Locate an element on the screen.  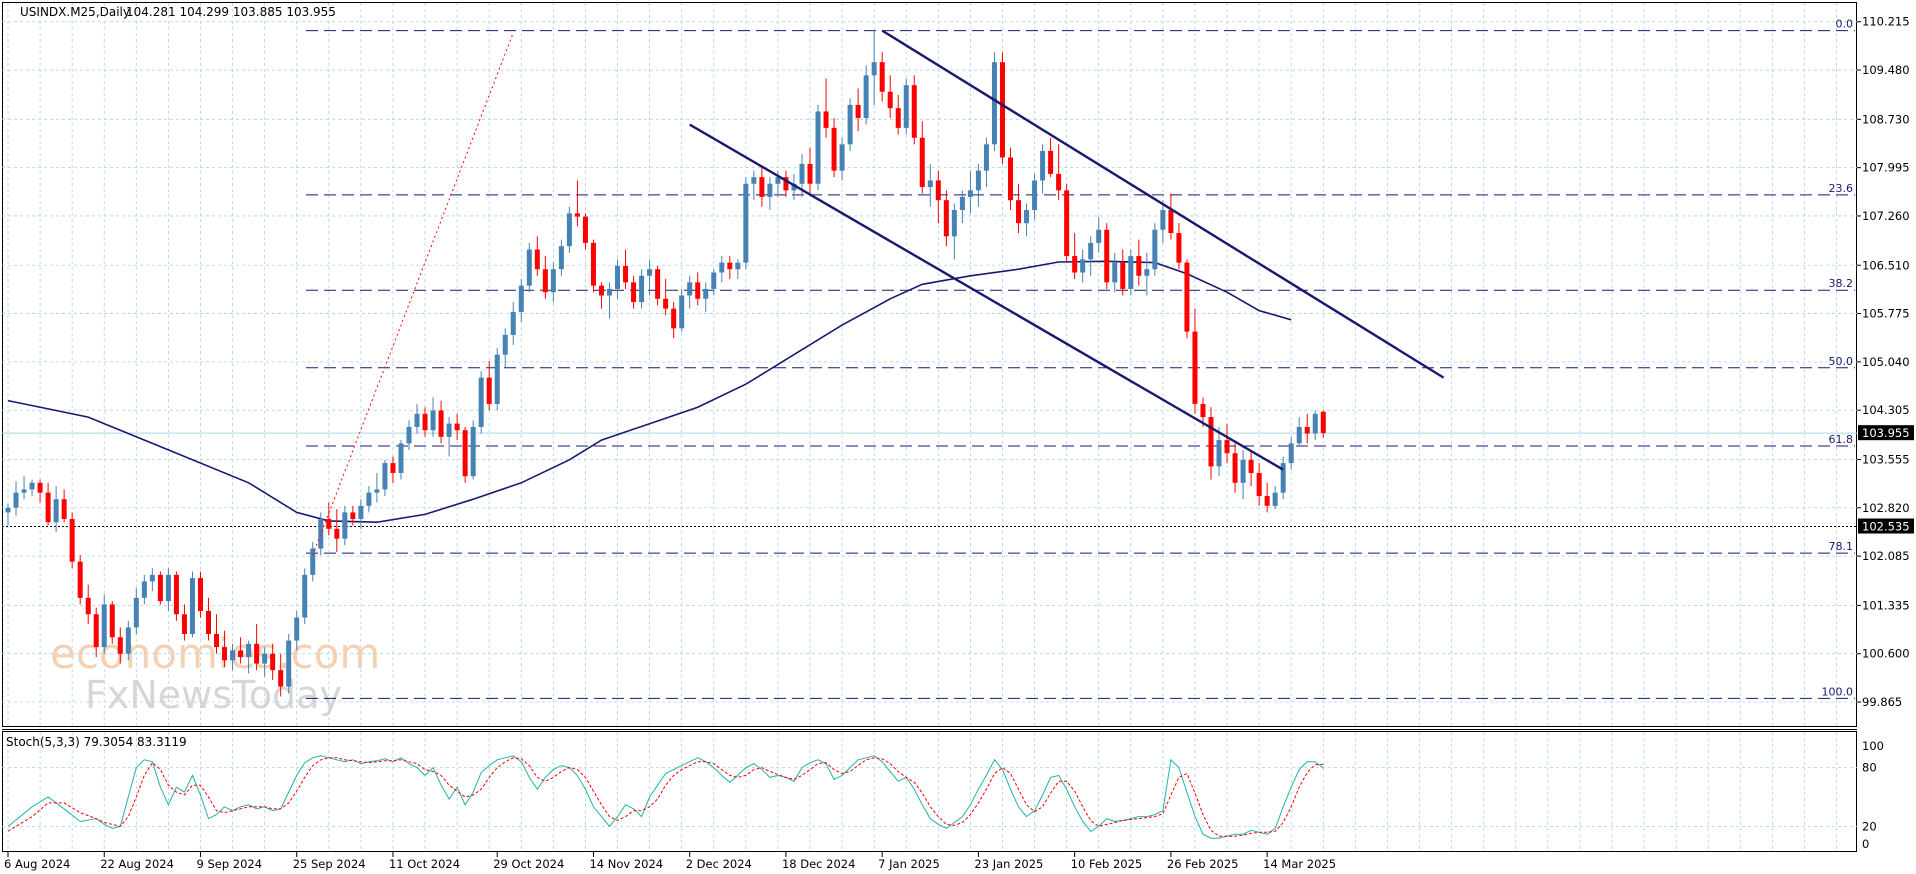
x-tick-label: 14 Nov 2024 is located at coordinates (626, 864).